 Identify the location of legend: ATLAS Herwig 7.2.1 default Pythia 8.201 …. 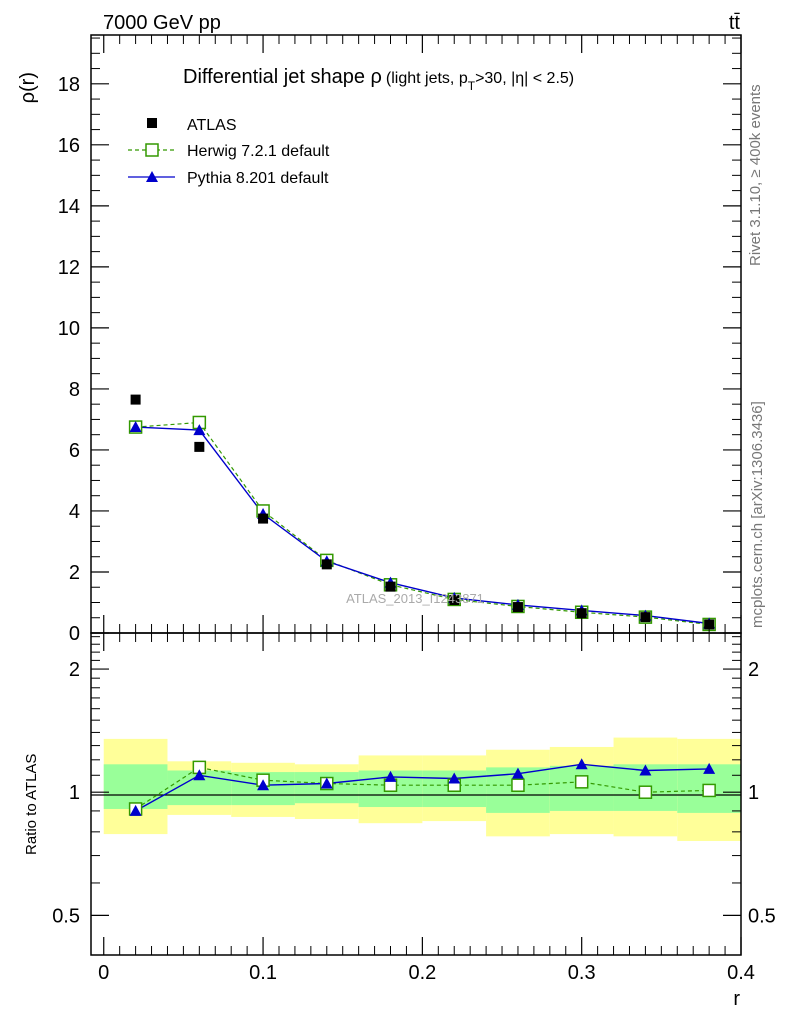
(229, 152).